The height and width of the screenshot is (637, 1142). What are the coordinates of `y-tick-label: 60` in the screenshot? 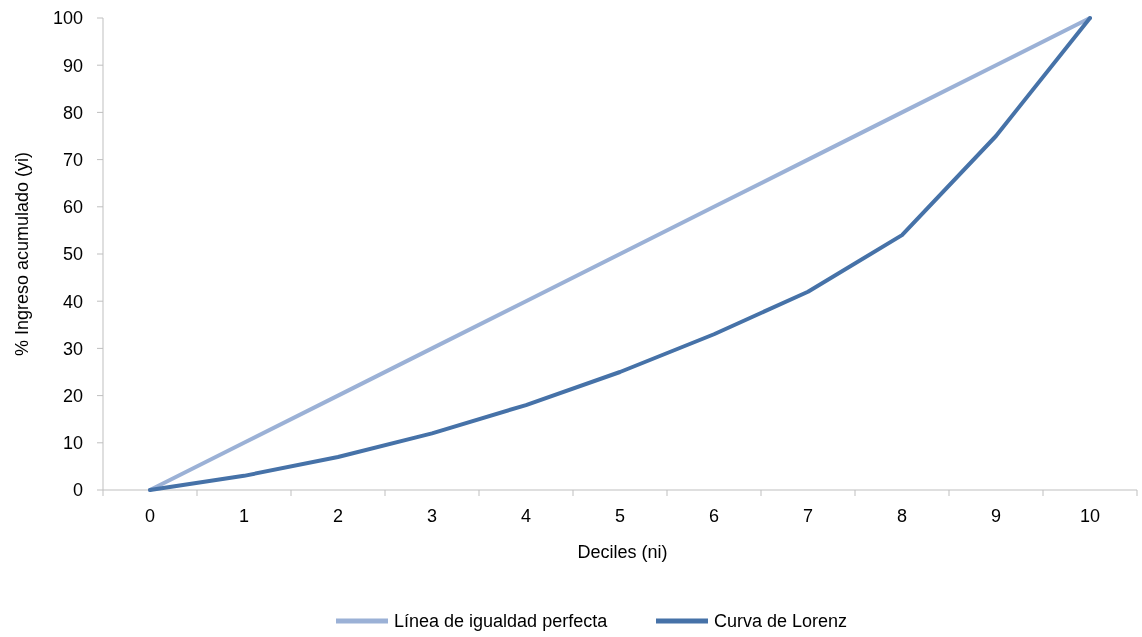 It's located at (72, 207).